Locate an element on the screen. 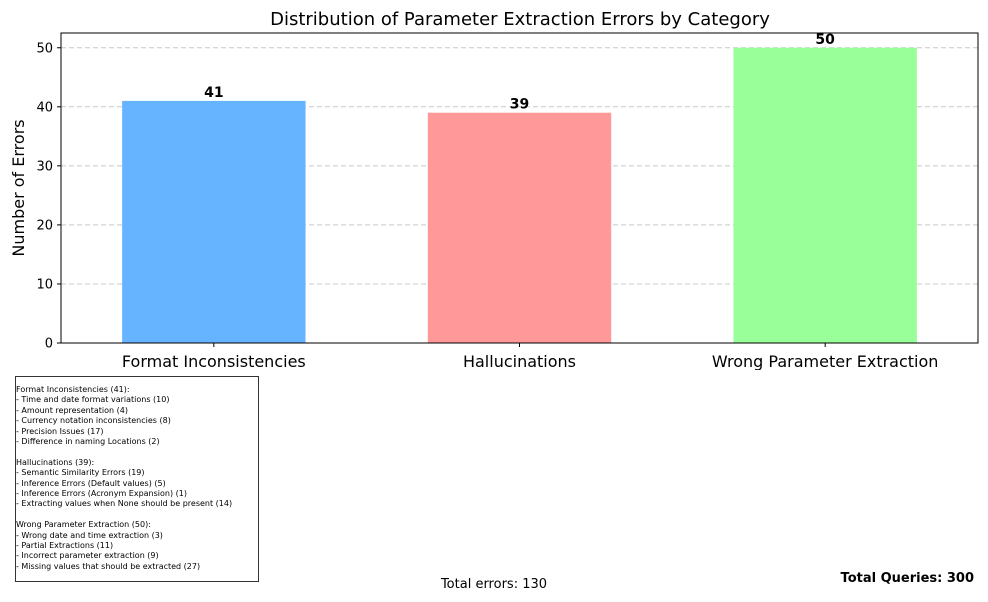 This screenshot has height=602, width=988. breakdown-item: - Wrong date and time extraction (3) is located at coordinates (89, 535).